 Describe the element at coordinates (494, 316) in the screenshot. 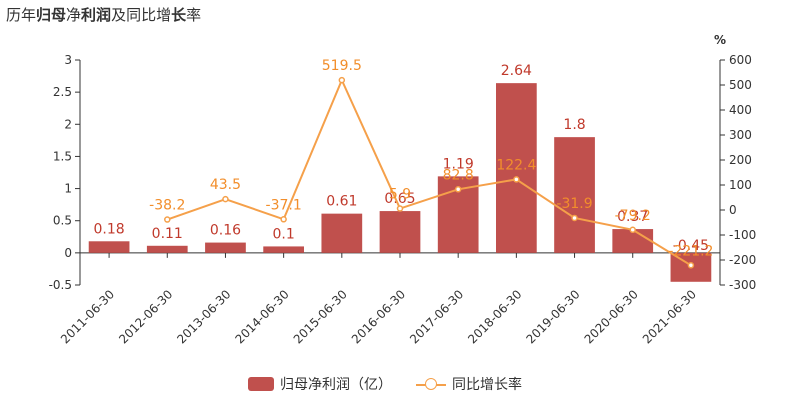

I see `x-tick-label: 2018-06-30` at that location.